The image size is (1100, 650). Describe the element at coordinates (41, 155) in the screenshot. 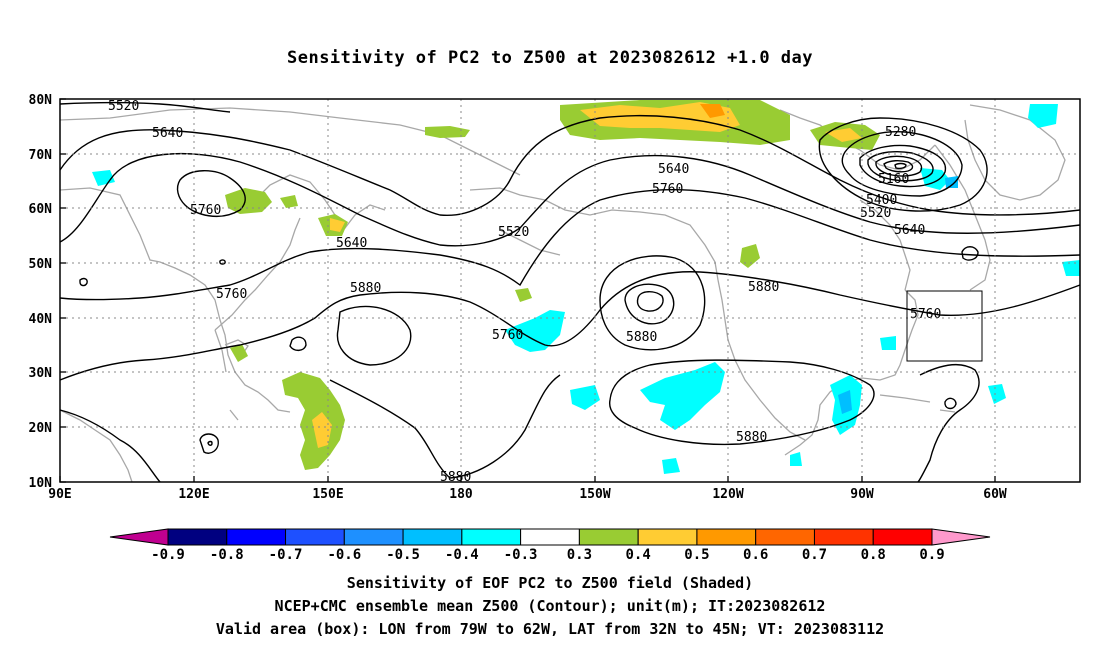

I see `lat-label: 70N` at that location.